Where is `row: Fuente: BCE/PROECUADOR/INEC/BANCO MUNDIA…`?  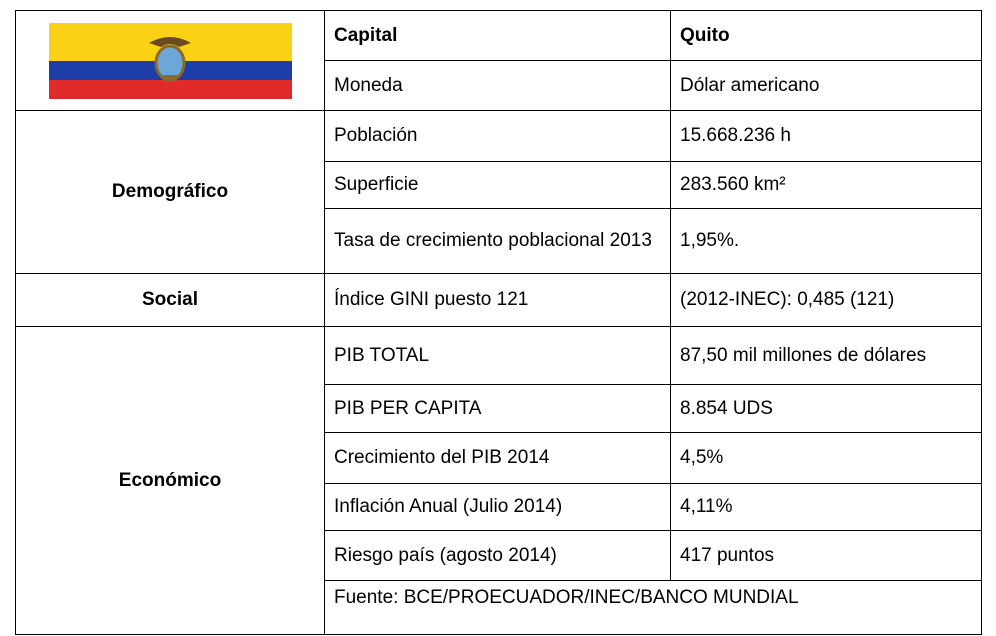 row: Fuente: BCE/PROECUADOR/INEC/BANCO MUNDIA… is located at coordinates (499, 607).